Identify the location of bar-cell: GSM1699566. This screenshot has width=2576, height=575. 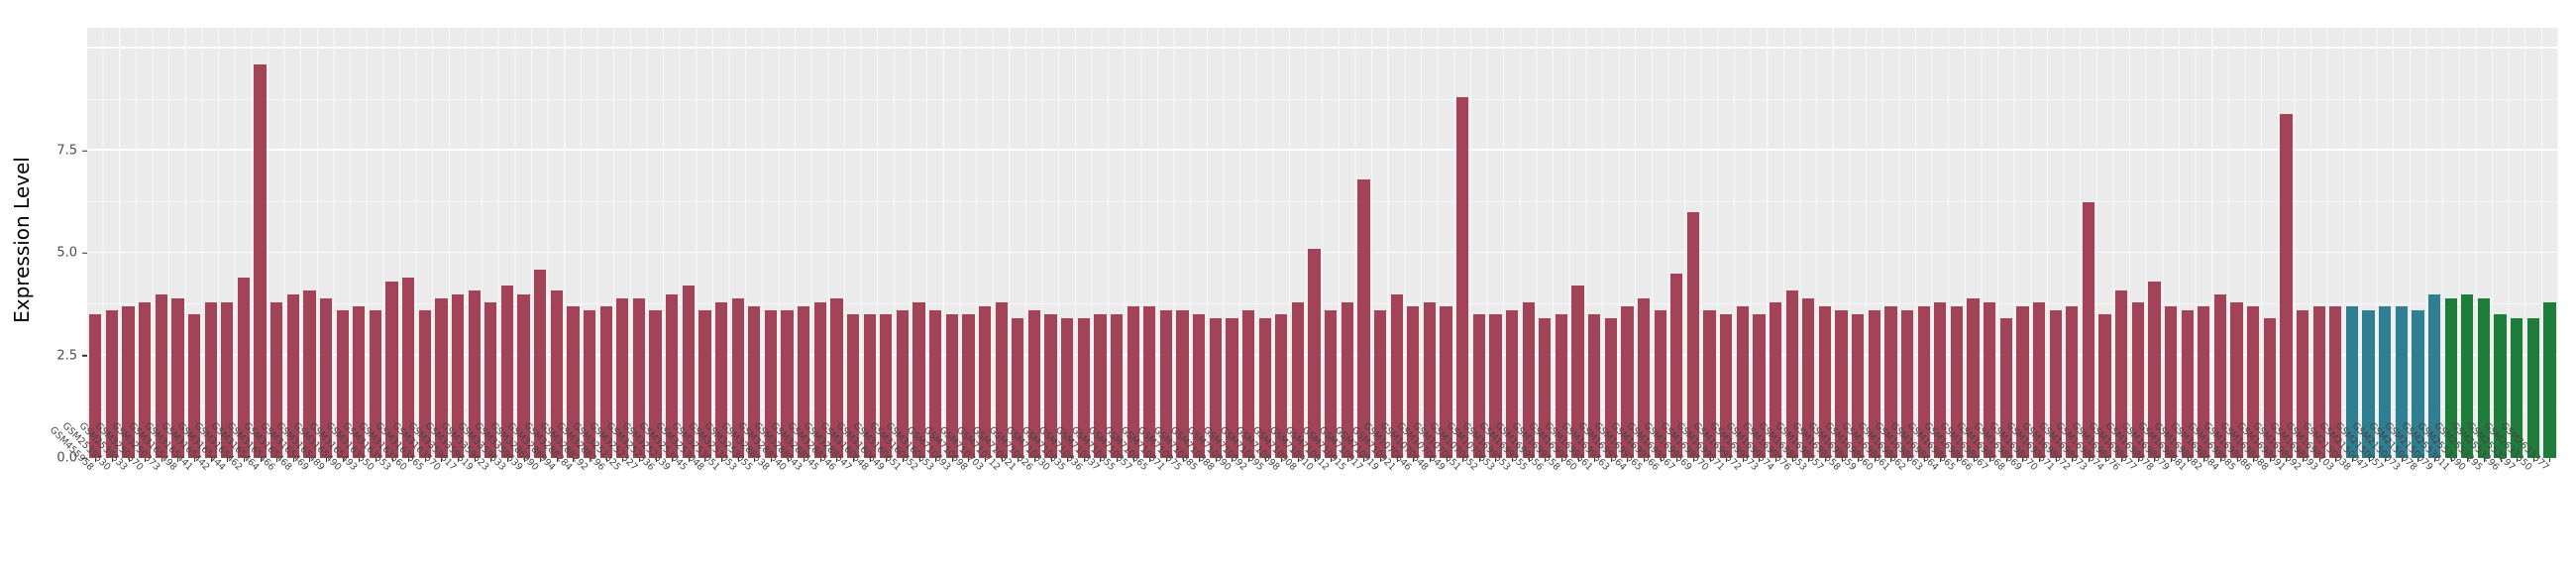
(1638, 250).